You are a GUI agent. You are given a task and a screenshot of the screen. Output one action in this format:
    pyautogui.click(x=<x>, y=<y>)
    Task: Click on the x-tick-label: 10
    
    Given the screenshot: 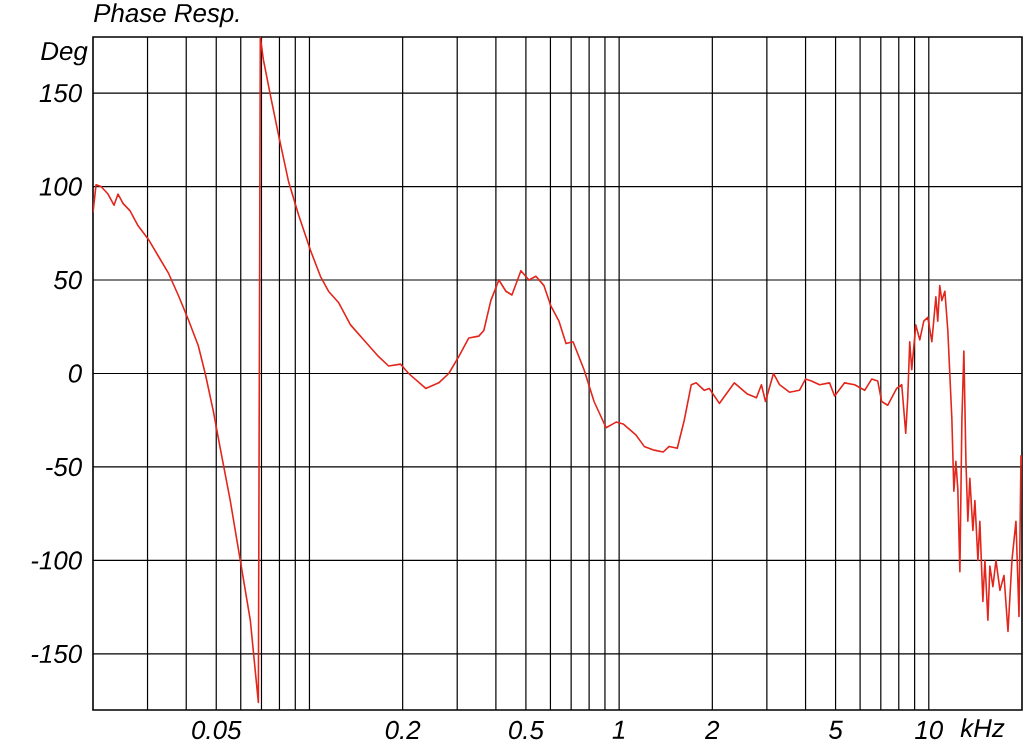 What is the action you would take?
    pyautogui.click(x=929, y=730)
    